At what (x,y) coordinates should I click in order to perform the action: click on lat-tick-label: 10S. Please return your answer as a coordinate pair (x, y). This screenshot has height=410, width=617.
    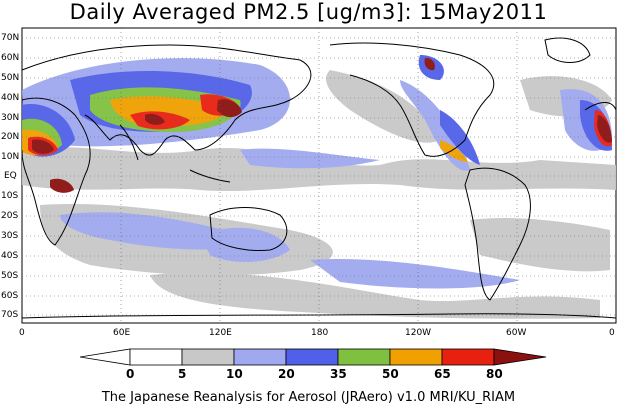
    Looking at the image, I should click on (10, 196).